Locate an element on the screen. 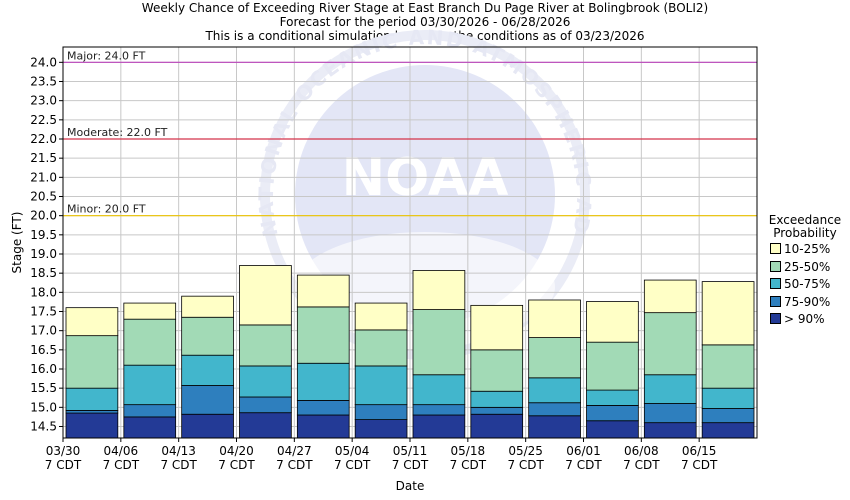  y-axis-title: Stage (FT) is located at coordinates (17, 243).